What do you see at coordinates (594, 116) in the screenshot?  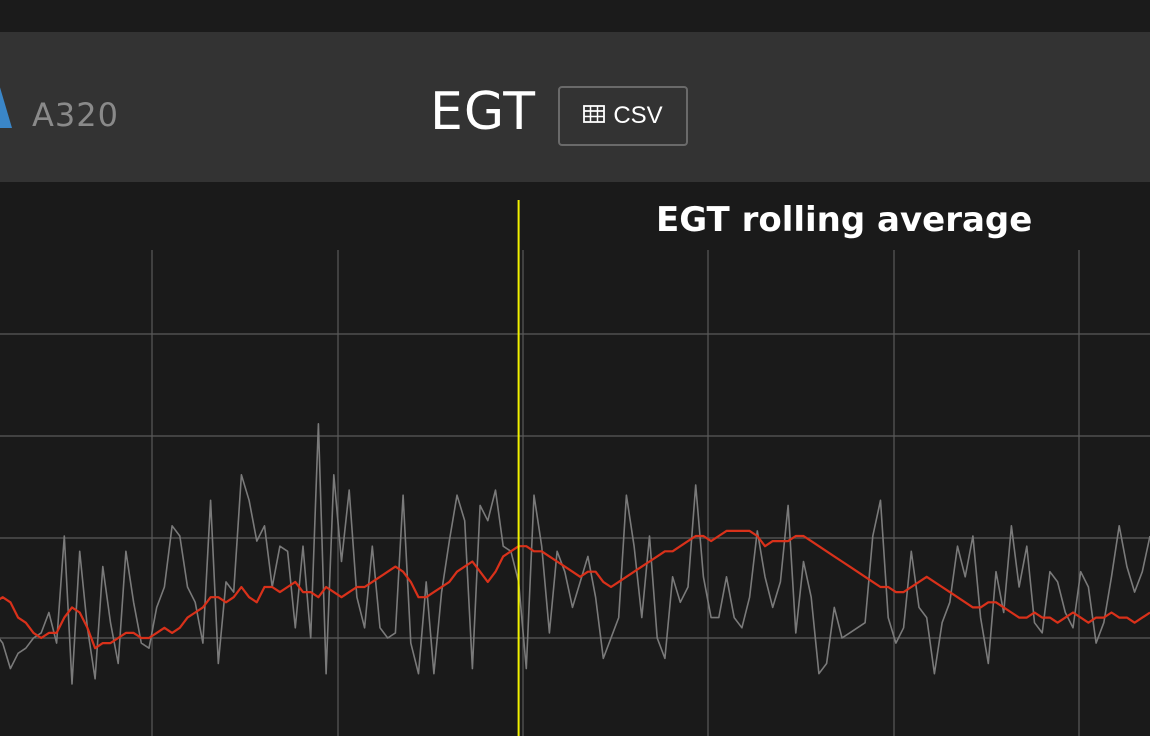 I see `table-icon` at bounding box center [594, 116].